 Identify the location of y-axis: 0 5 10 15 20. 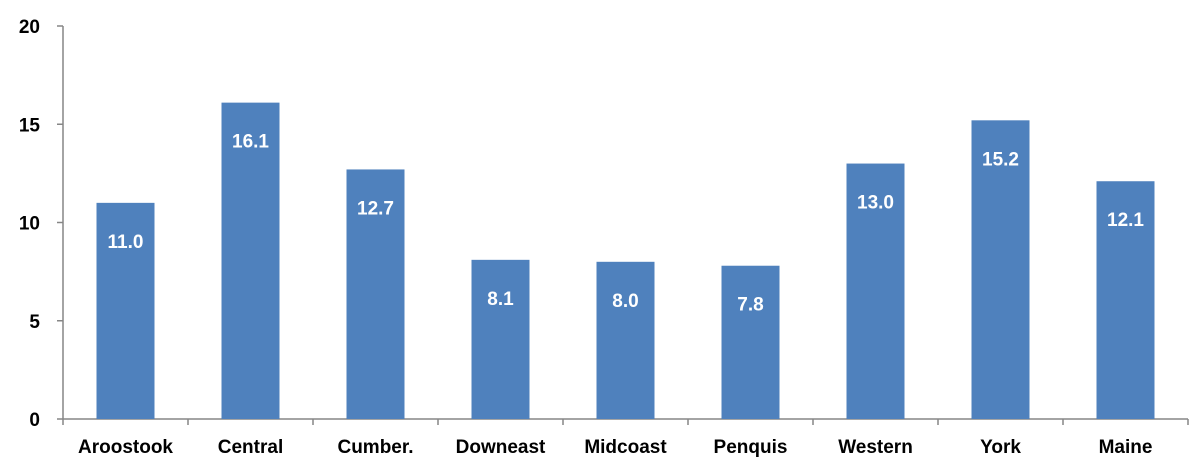
(41, 224).